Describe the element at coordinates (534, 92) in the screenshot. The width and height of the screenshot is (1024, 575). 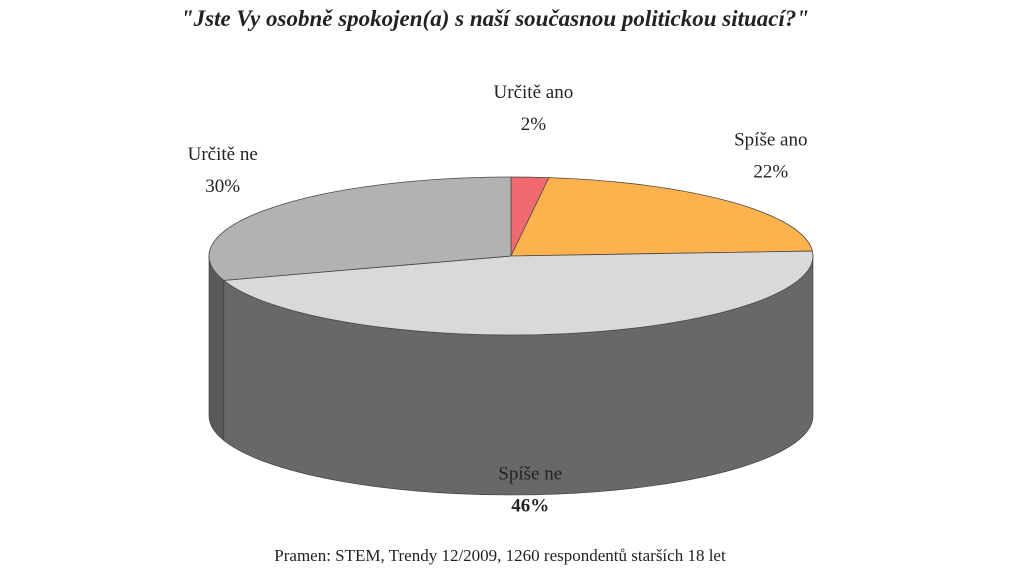
I see `slice-label-urcite-ano: Určitě ano` at that location.